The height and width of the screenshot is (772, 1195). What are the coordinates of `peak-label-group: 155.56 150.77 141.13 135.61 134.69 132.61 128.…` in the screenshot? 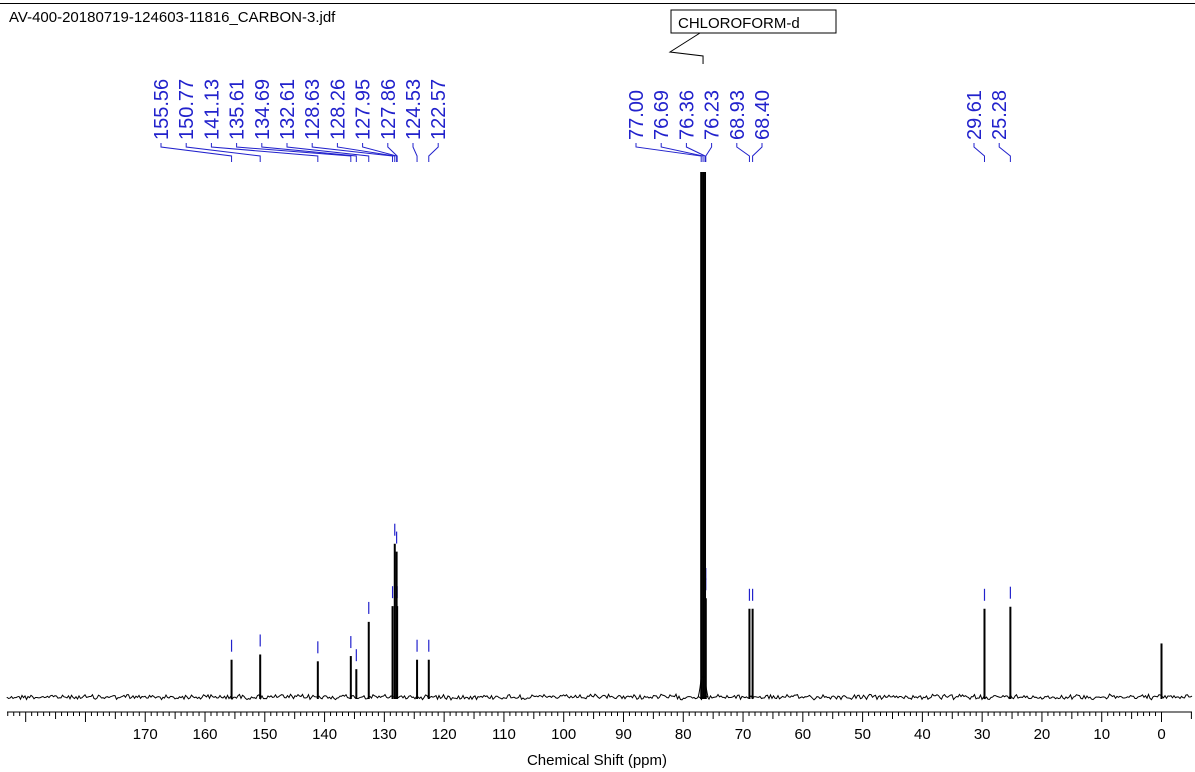 It's located at (581, 120).